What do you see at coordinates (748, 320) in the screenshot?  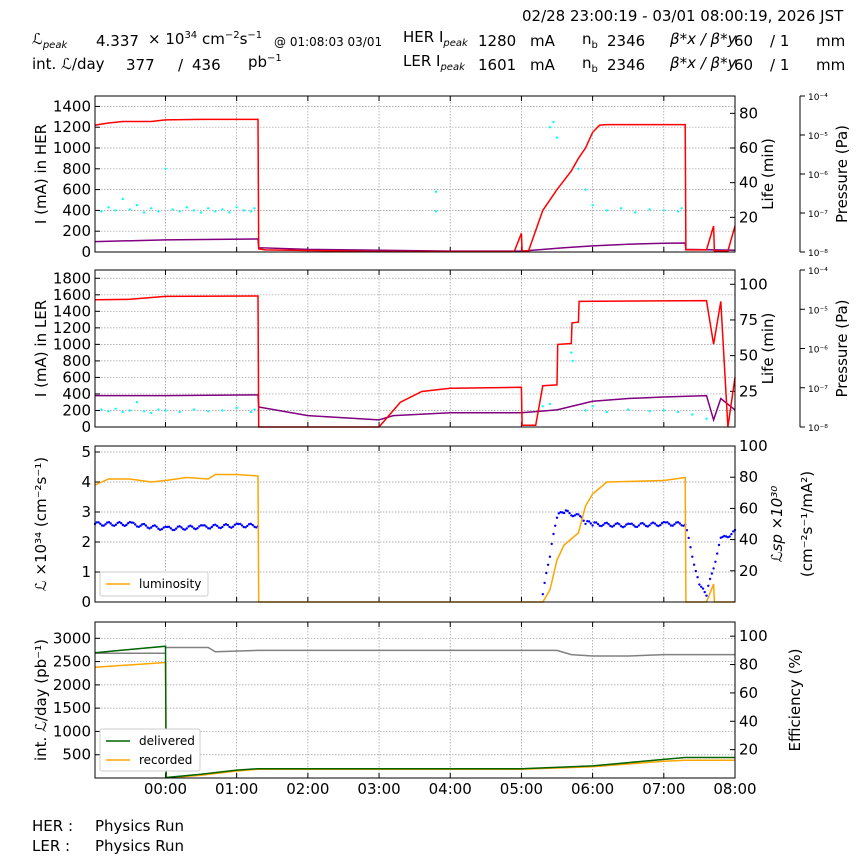 I see `ler-y2tick-label: 75` at bounding box center [748, 320].